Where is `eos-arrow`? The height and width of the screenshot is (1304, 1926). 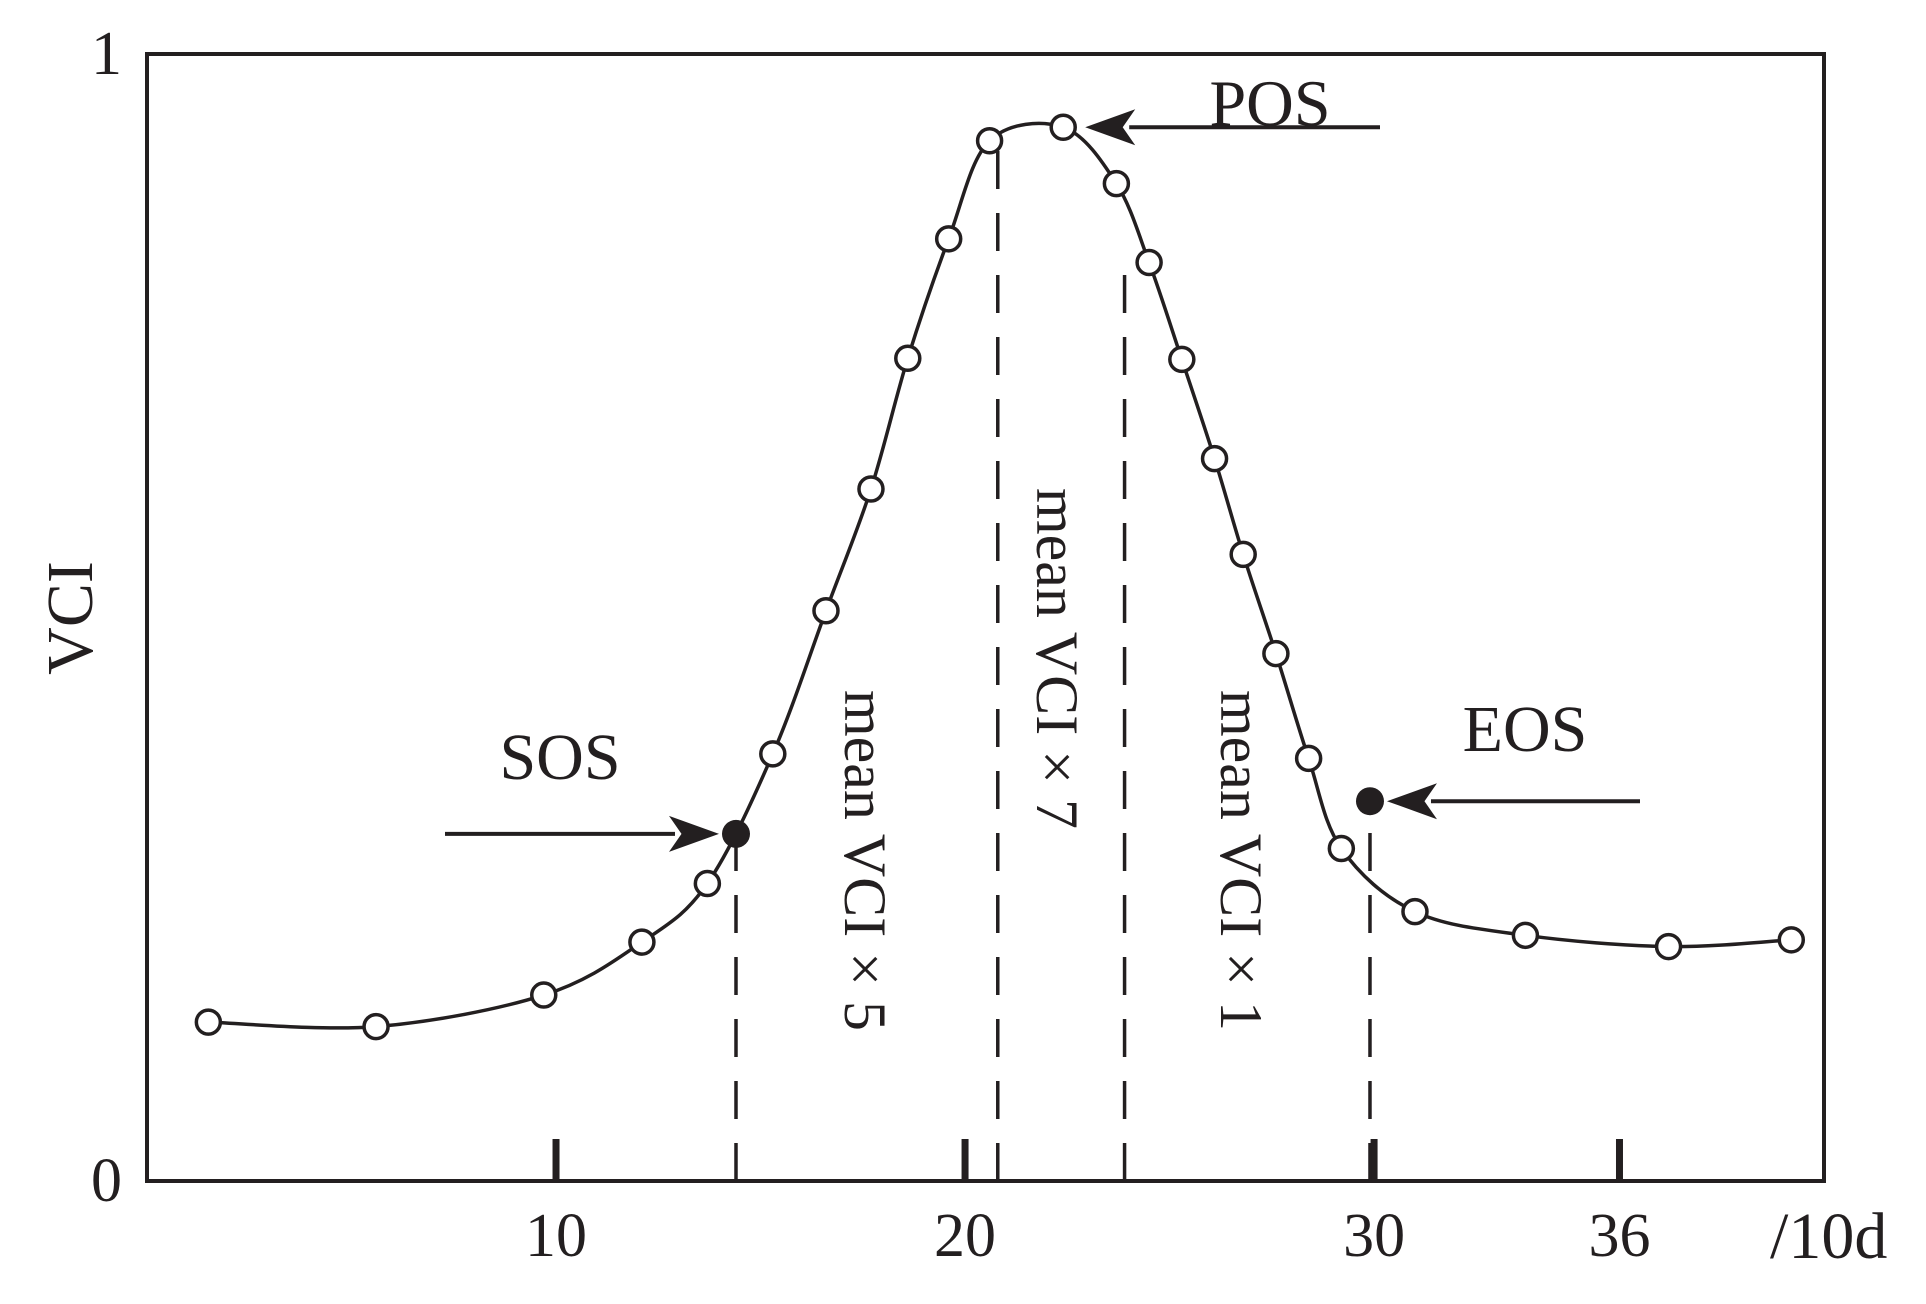
eos-arrow is located at coordinates (1513, 801).